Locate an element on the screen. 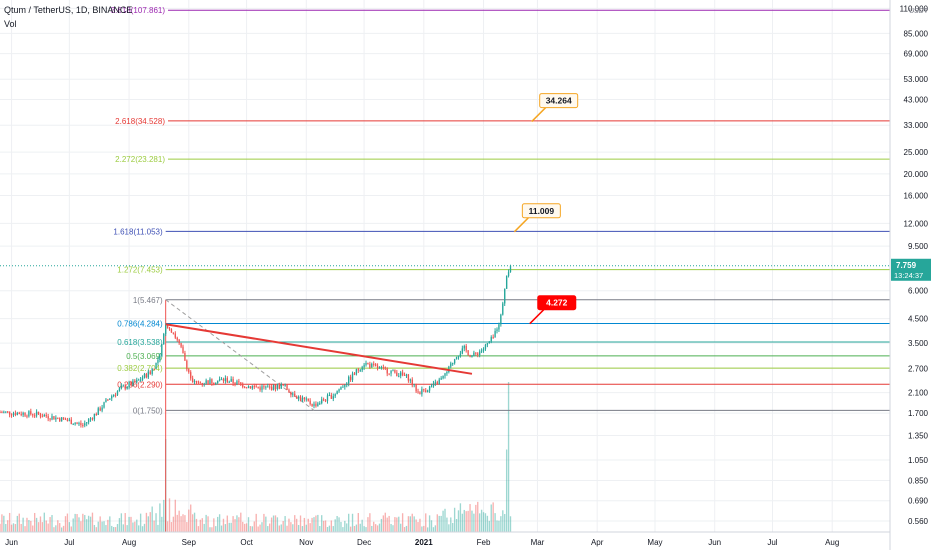 This screenshot has width=932, height=550. fib-level-label: 0.618(3.538) is located at coordinates (140, 342).